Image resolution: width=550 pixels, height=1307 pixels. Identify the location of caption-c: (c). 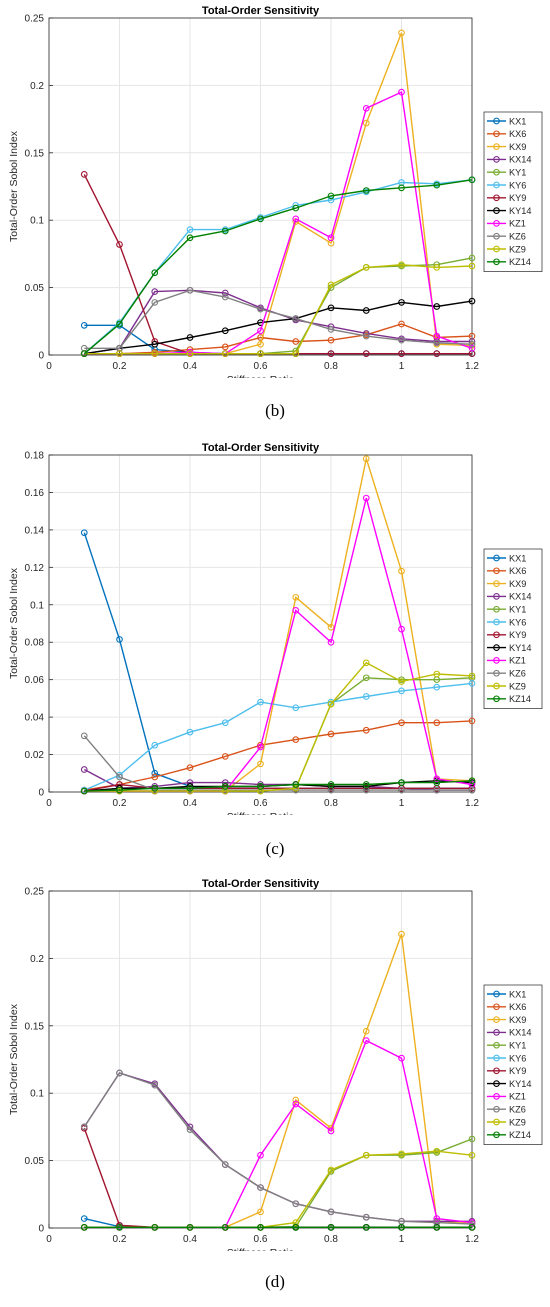
(275, 848).